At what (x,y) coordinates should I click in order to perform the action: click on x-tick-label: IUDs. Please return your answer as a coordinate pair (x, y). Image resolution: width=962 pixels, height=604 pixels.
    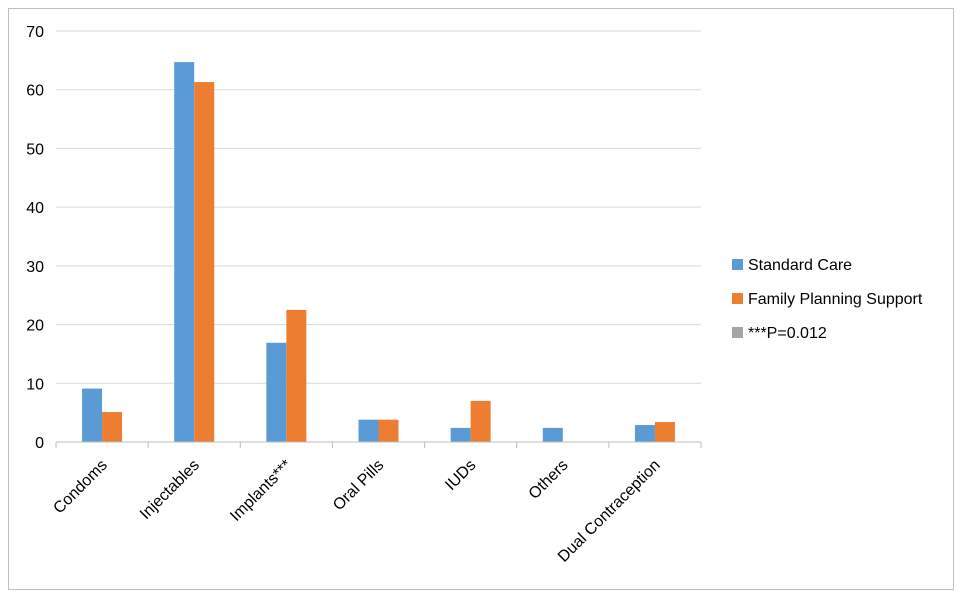
    Looking at the image, I should click on (460, 475).